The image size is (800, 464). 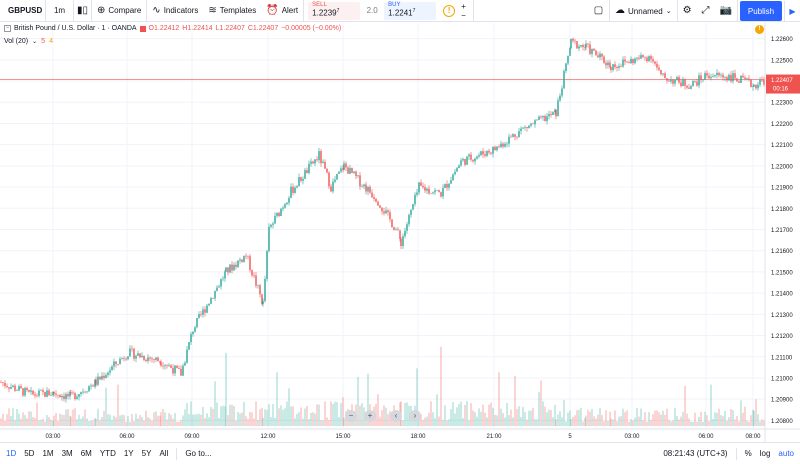 What do you see at coordinates (29, 453) in the screenshot?
I see `range-5d: 5D` at bounding box center [29, 453].